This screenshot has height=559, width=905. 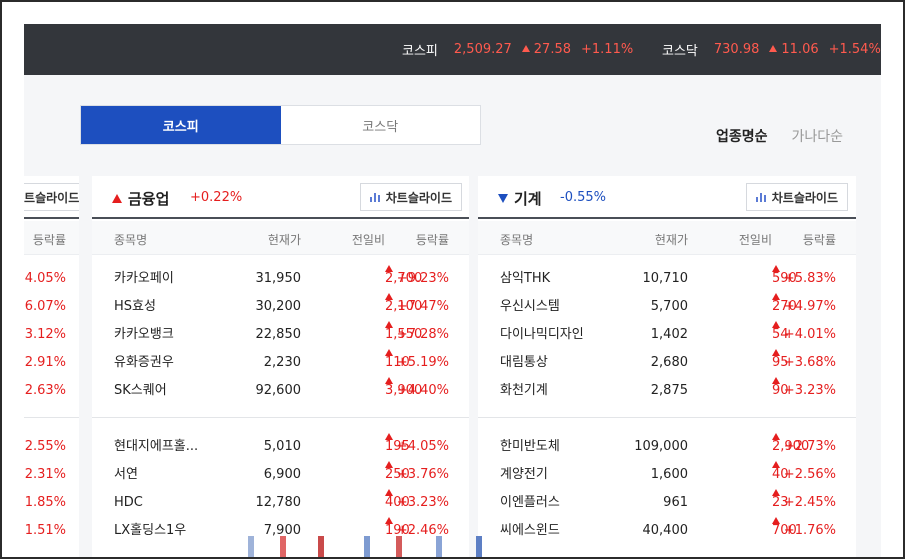 I want to click on stock-pct: +3.76%, so click(x=422, y=474).